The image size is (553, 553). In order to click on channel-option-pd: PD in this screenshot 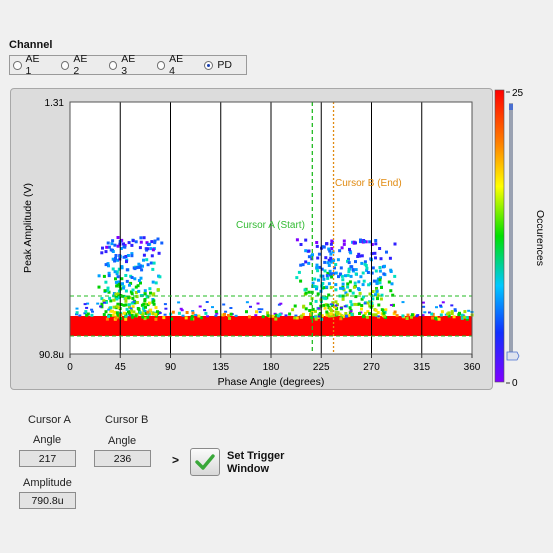, I will do `click(218, 65)`.